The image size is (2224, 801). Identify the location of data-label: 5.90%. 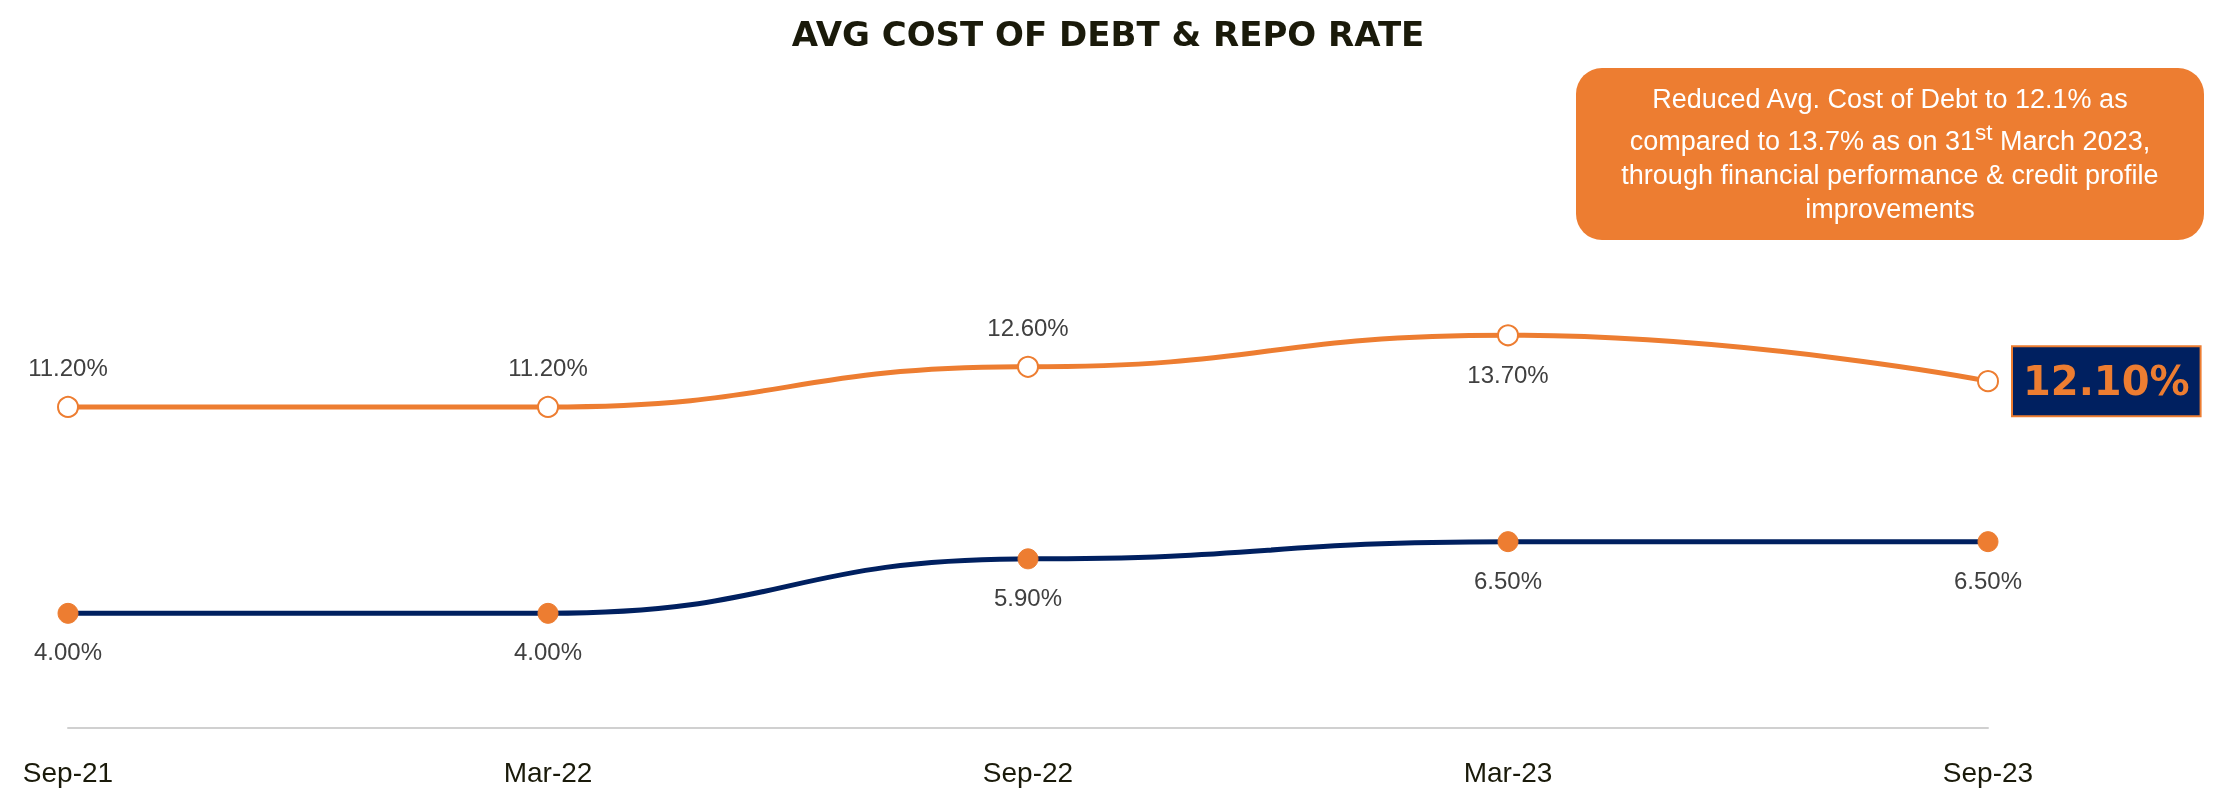
(1028, 597).